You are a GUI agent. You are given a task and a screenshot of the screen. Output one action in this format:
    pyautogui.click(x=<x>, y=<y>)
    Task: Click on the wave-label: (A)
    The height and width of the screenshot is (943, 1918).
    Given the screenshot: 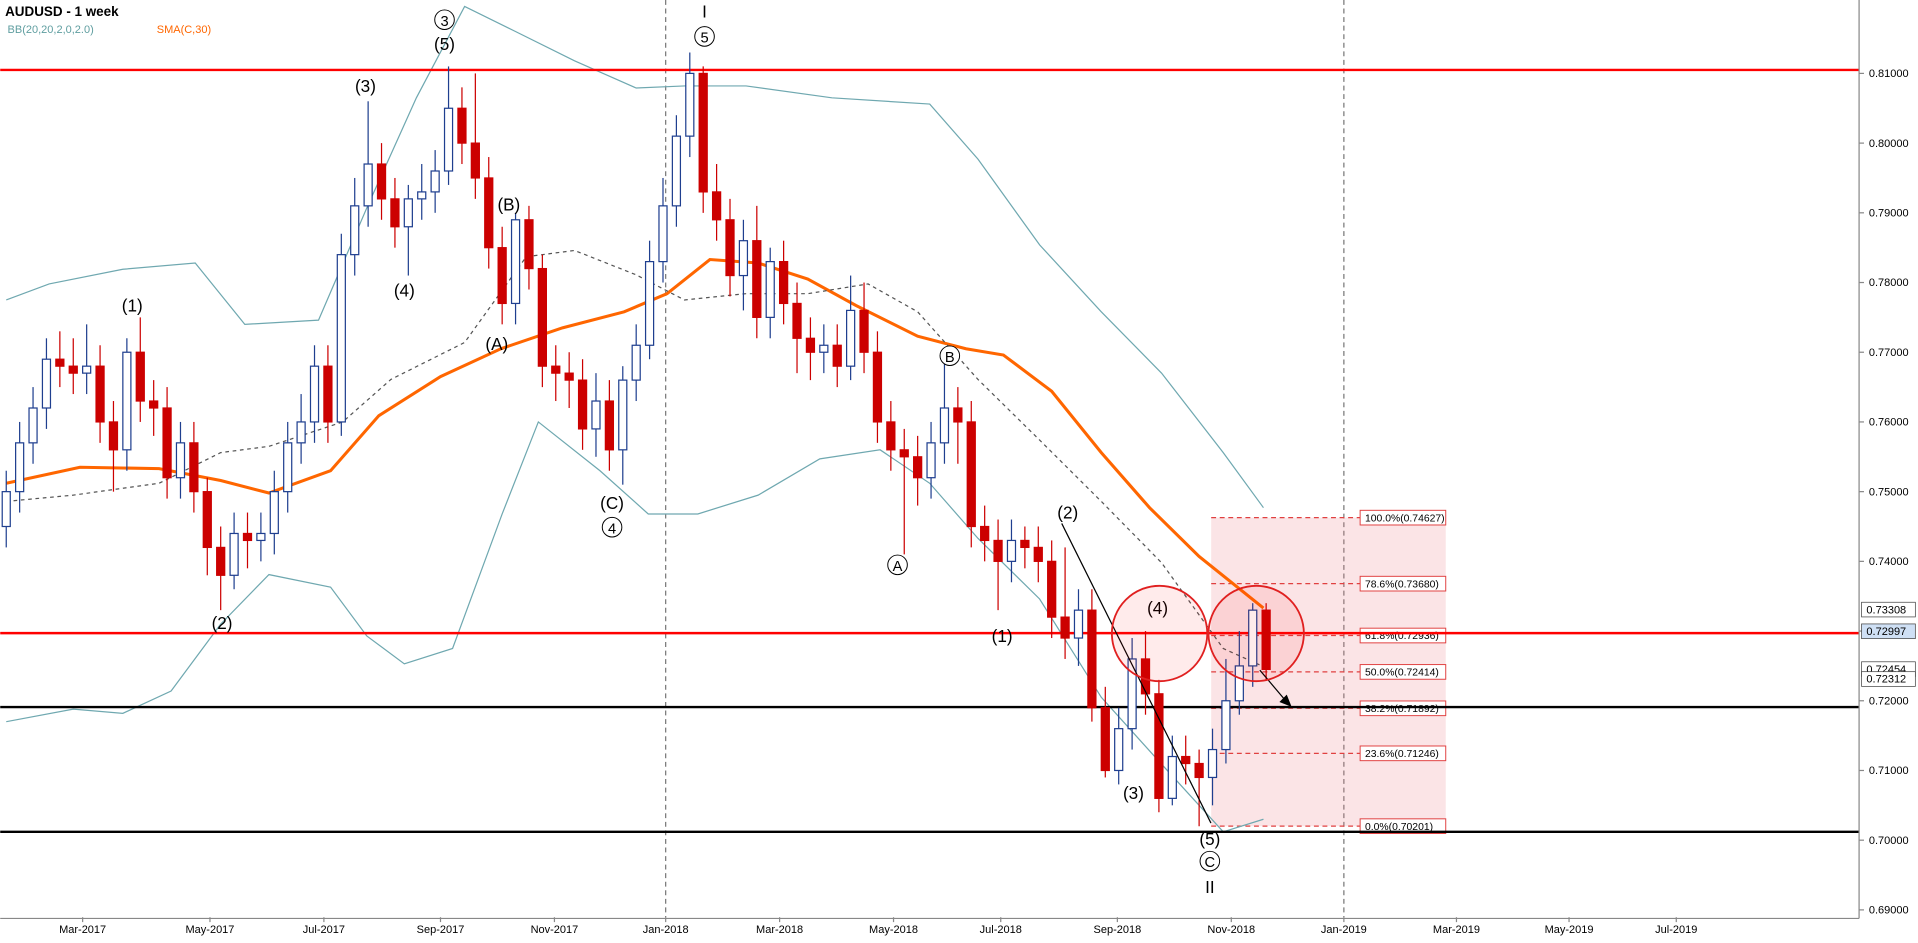 What is the action you would take?
    pyautogui.click(x=496, y=344)
    